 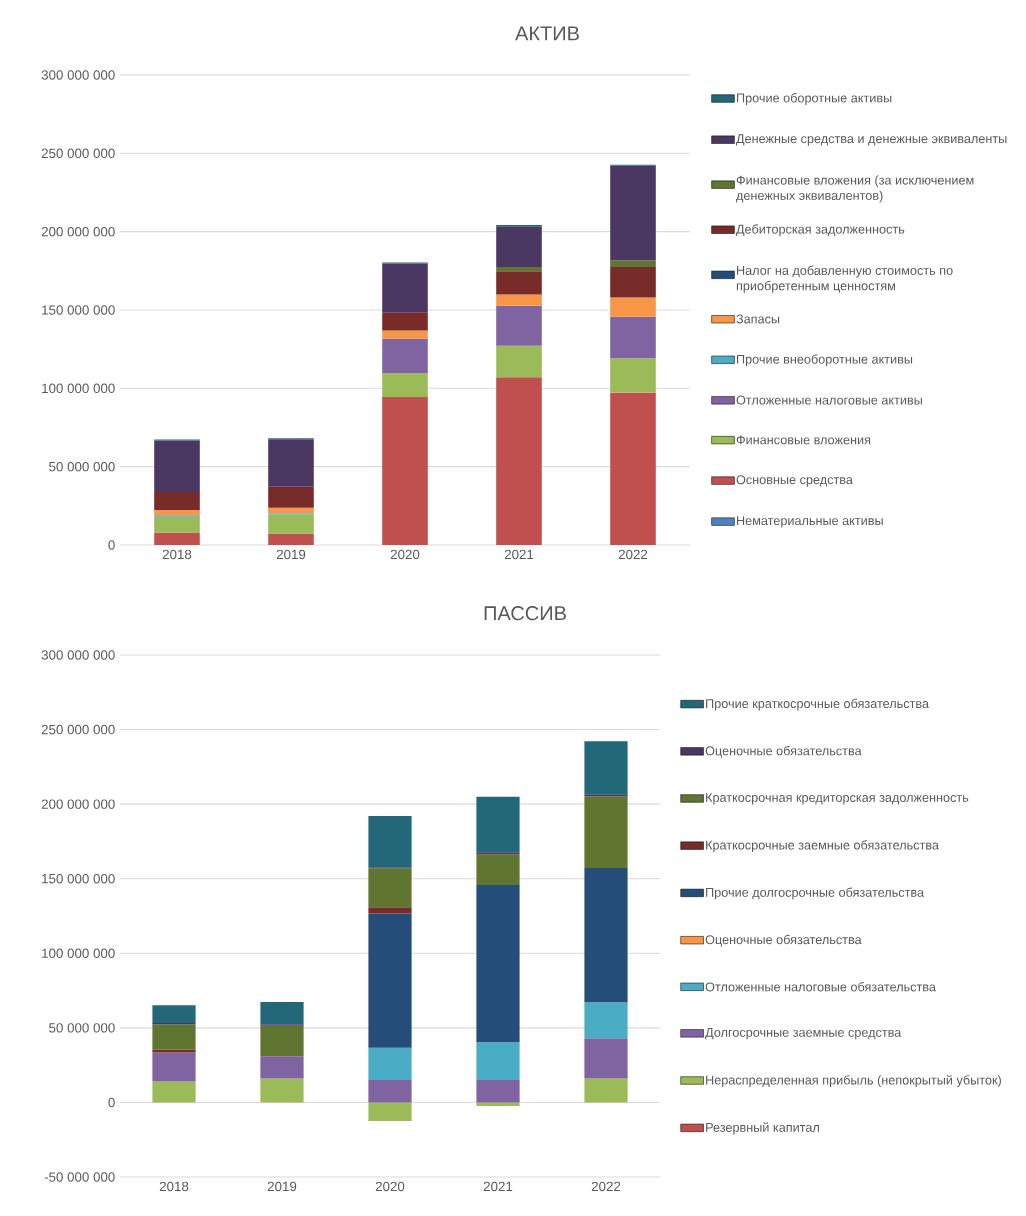 I want to click on legend-label: Отложенные налоговые активы, so click(x=829, y=400).